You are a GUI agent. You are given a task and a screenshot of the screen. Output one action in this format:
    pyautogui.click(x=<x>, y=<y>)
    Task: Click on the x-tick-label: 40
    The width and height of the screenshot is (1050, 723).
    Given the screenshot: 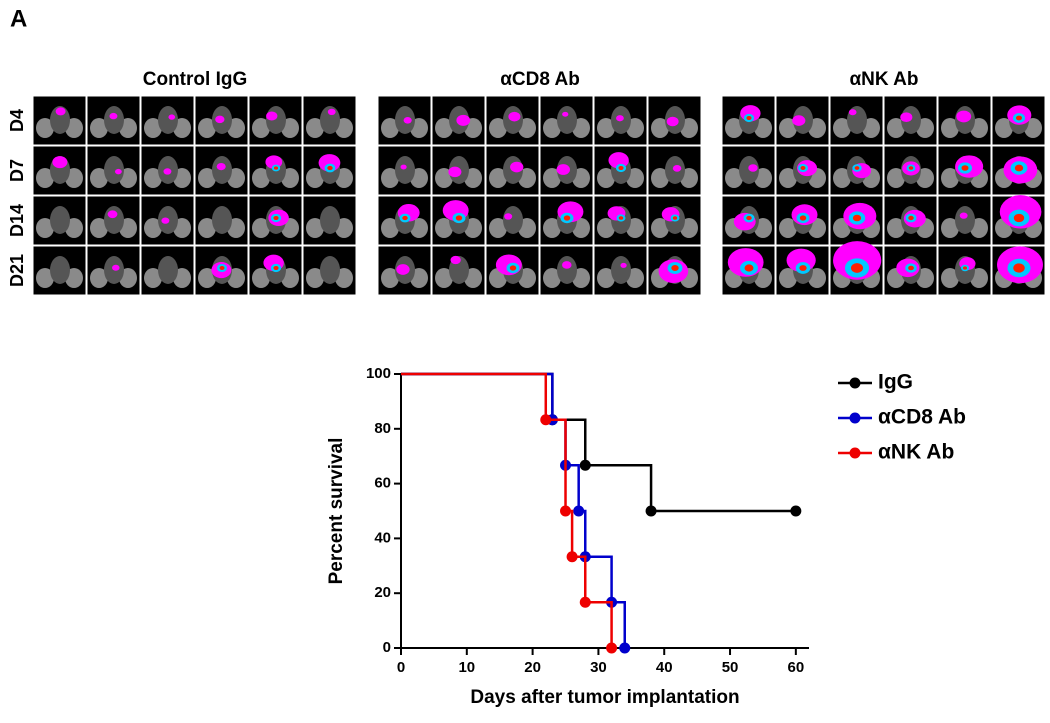 What is the action you would take?
    pyautogui.click(x=664, y=667)
    